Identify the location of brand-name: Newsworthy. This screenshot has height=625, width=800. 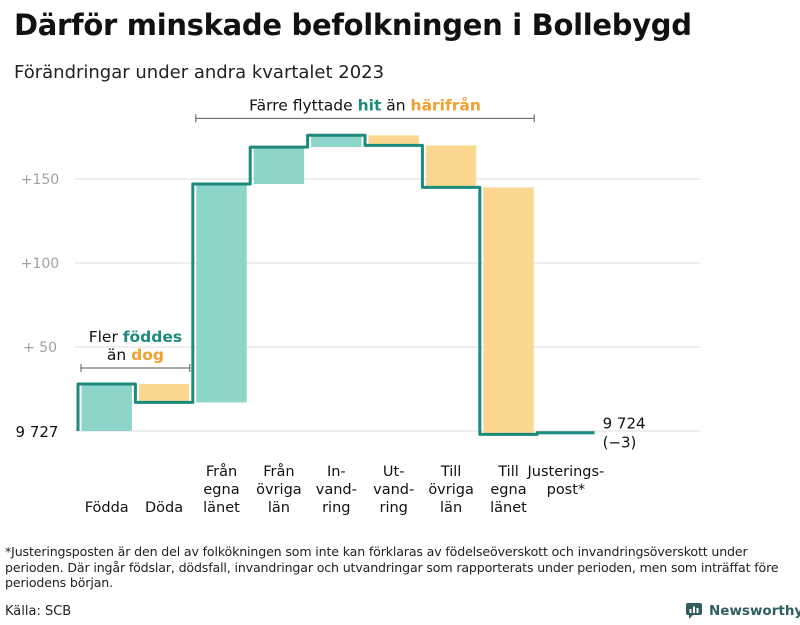
(754, 611).